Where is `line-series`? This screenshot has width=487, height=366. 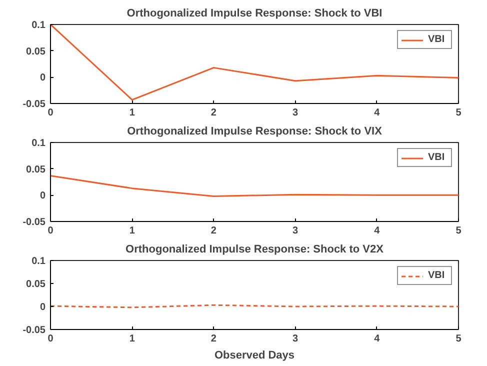 line-series is located at coordinates (254, 185).